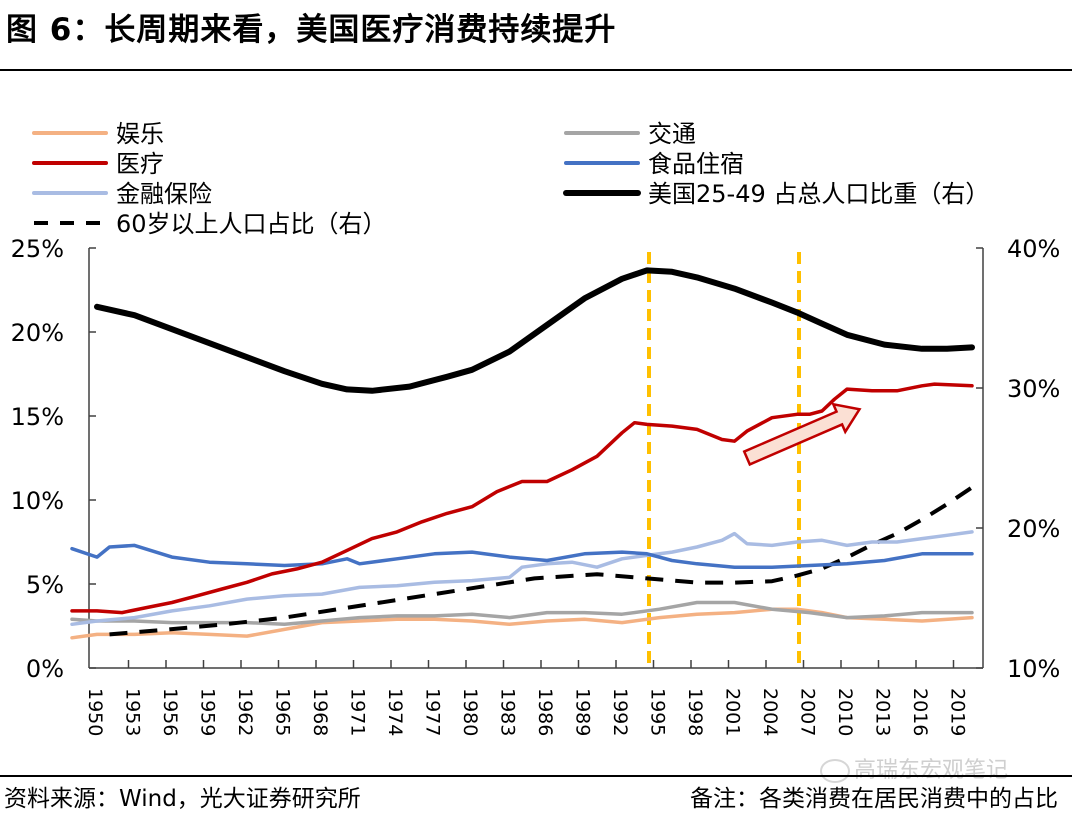  I want to click on x-tick-label: 1974, so click(395, 712).